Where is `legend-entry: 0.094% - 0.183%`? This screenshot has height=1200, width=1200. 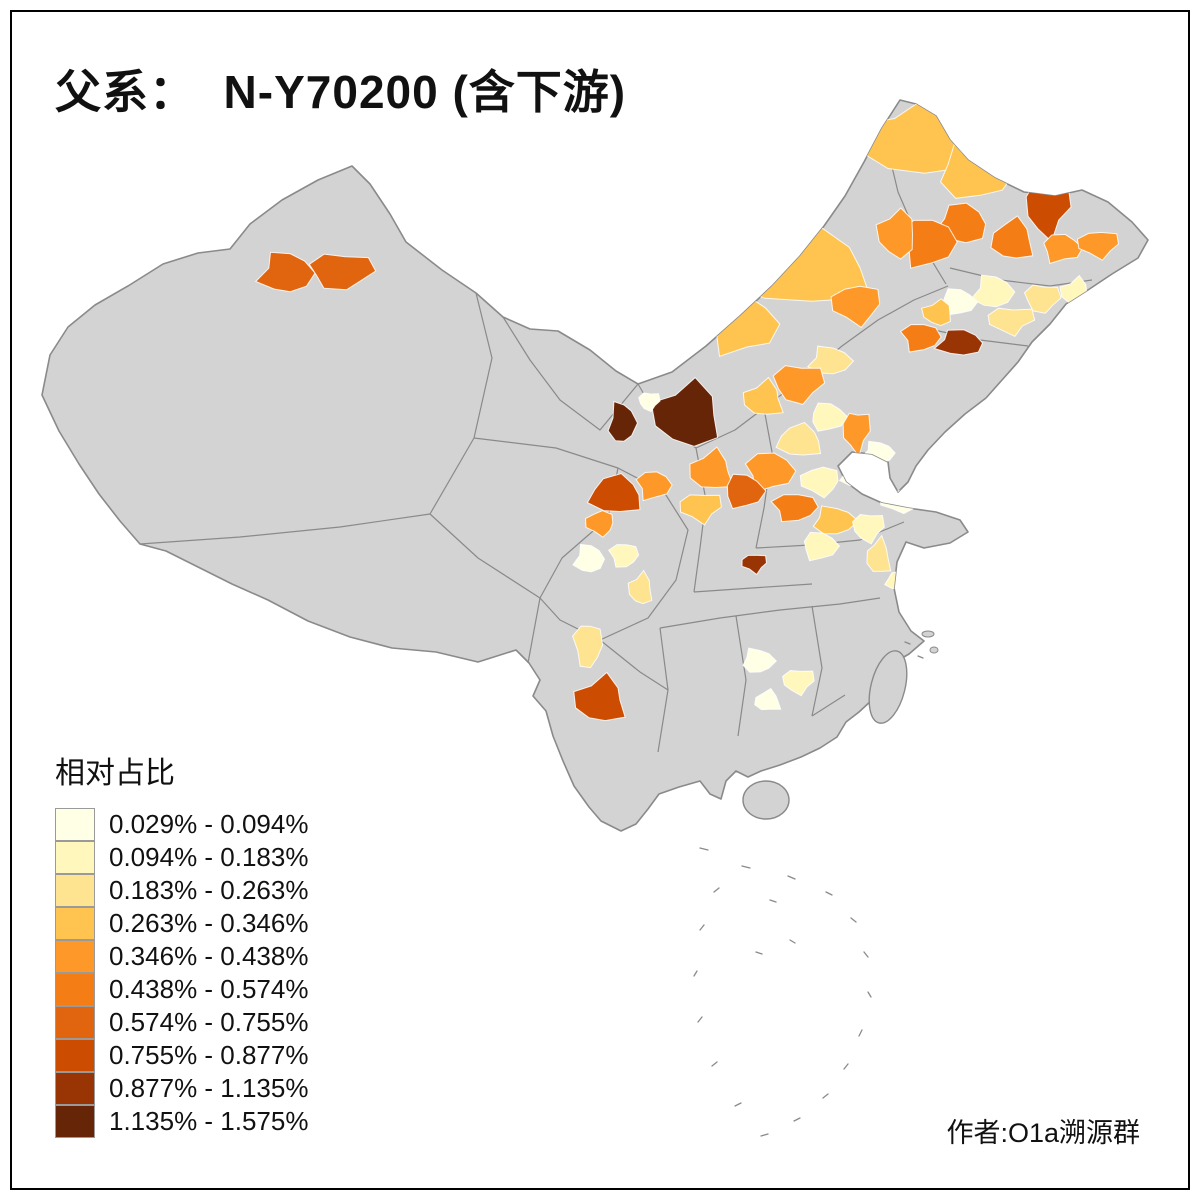 legend-entry: 0.094% - 0.183% is located at coordinates (181, 857).